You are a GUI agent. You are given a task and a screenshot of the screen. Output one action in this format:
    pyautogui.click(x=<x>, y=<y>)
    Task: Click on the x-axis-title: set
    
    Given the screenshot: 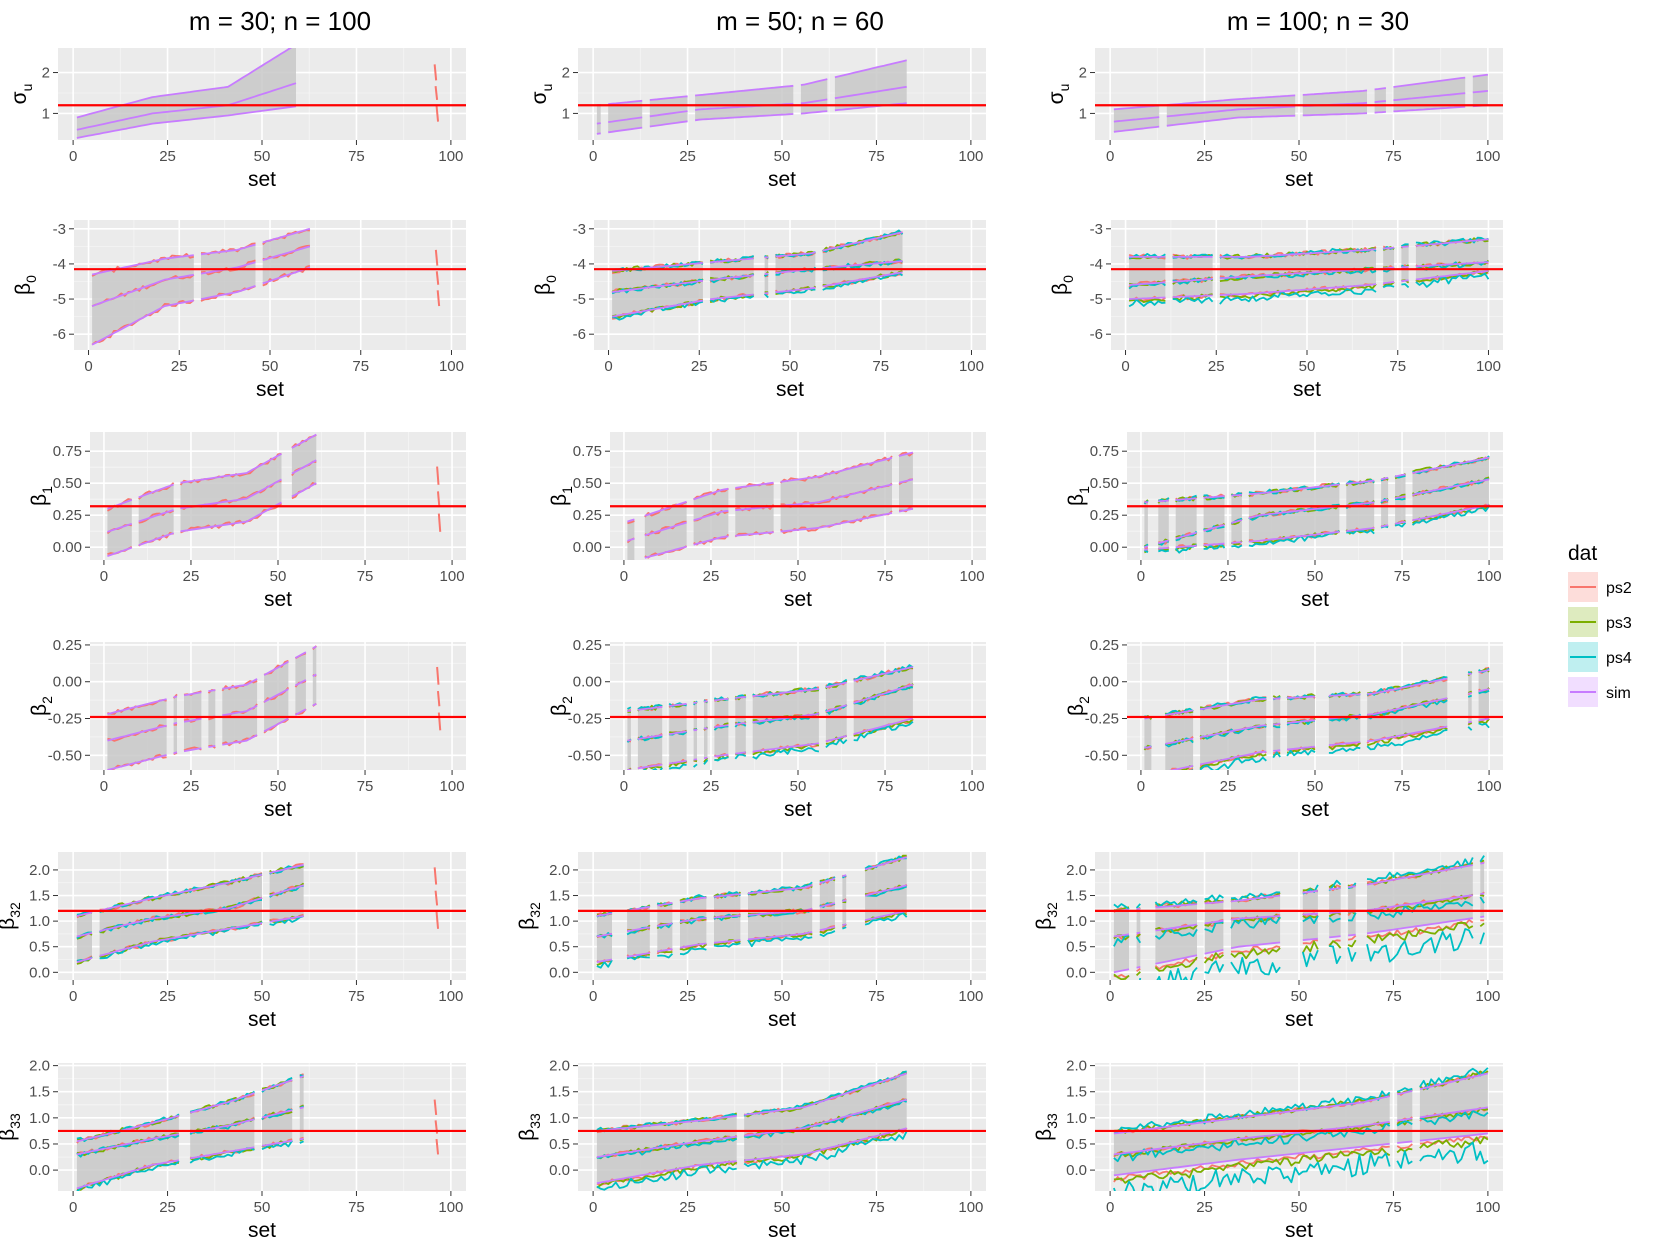 What is the action you would take?
    pyautogui.click(x=278, y=599)
    